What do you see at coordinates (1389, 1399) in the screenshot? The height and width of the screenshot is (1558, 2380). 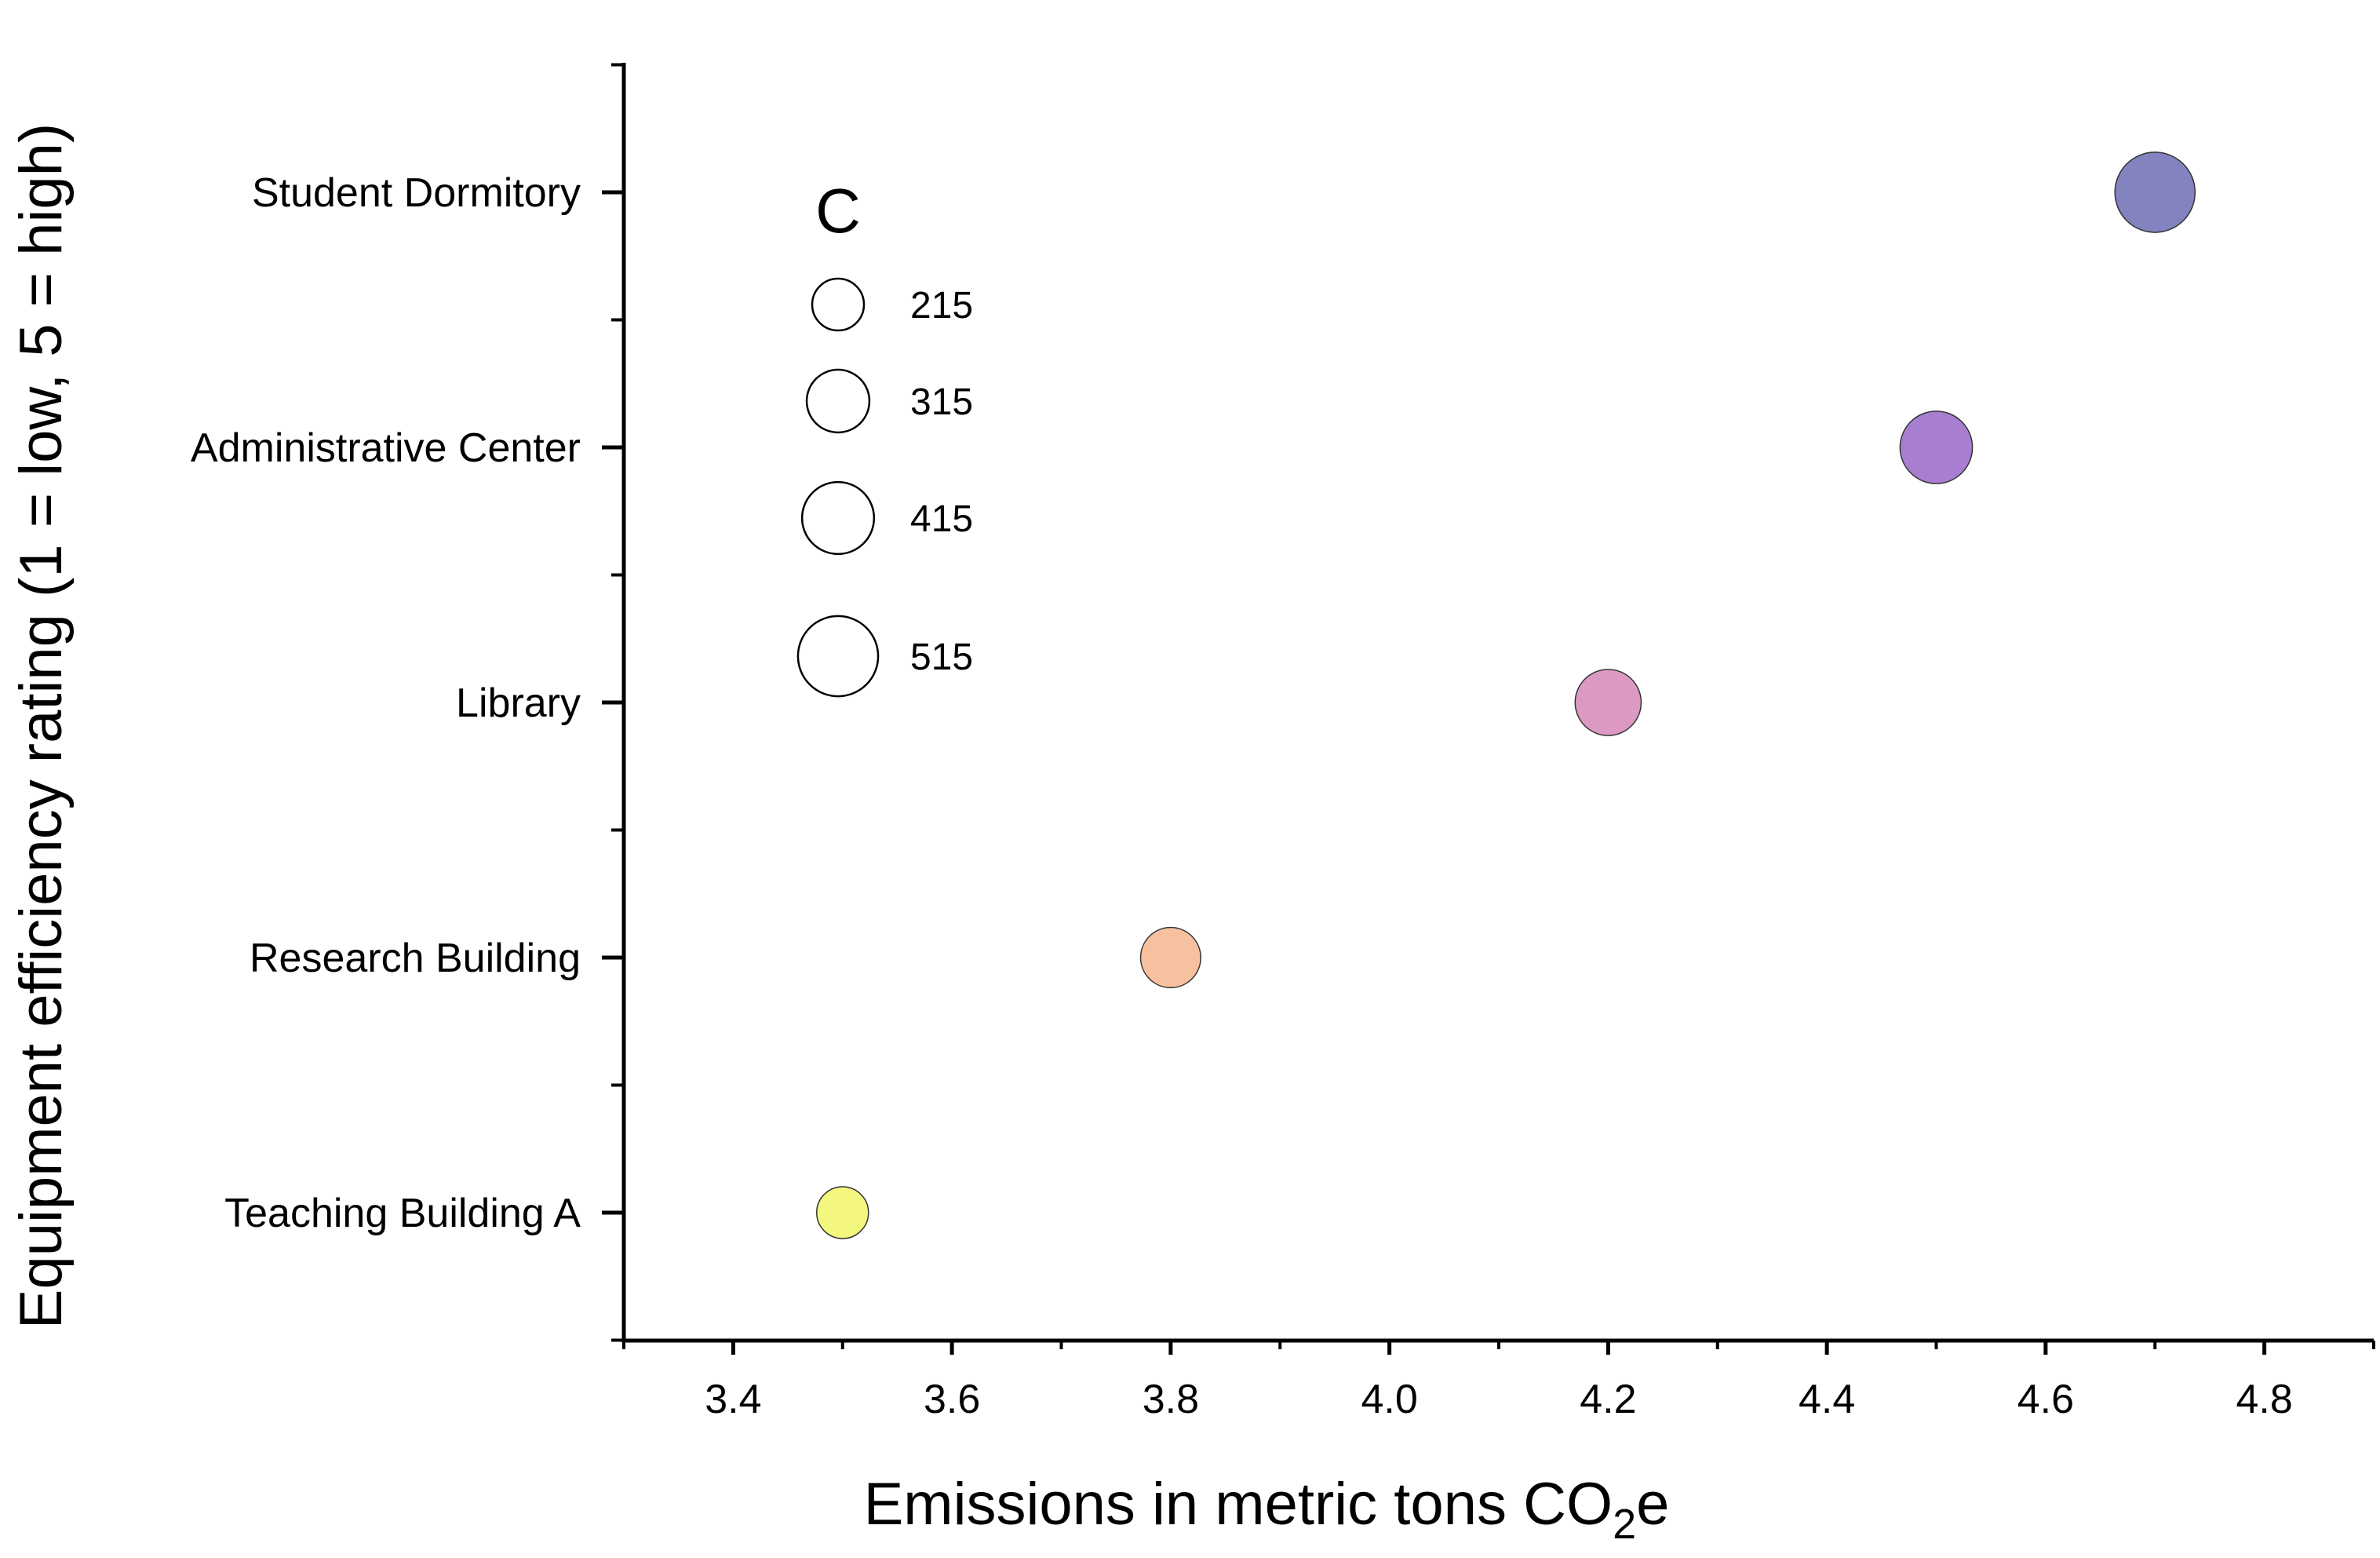 I see `x-tick-label: 4.0` at bounding box center [1389, 1399].